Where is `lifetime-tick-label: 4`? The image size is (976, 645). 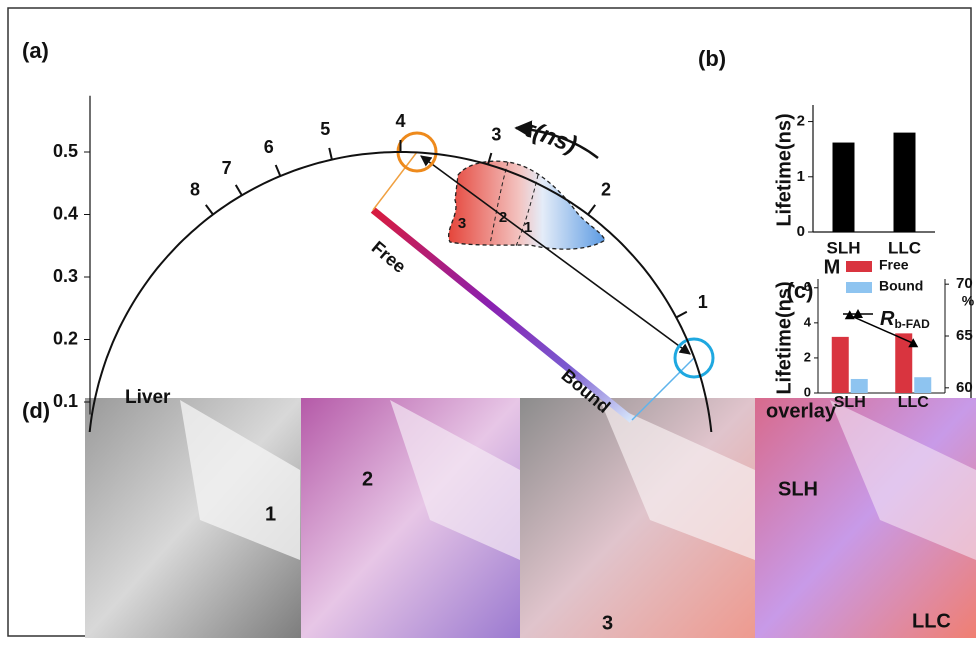
lifetime-tick-label: 4 is located at coordinates (400, 121).